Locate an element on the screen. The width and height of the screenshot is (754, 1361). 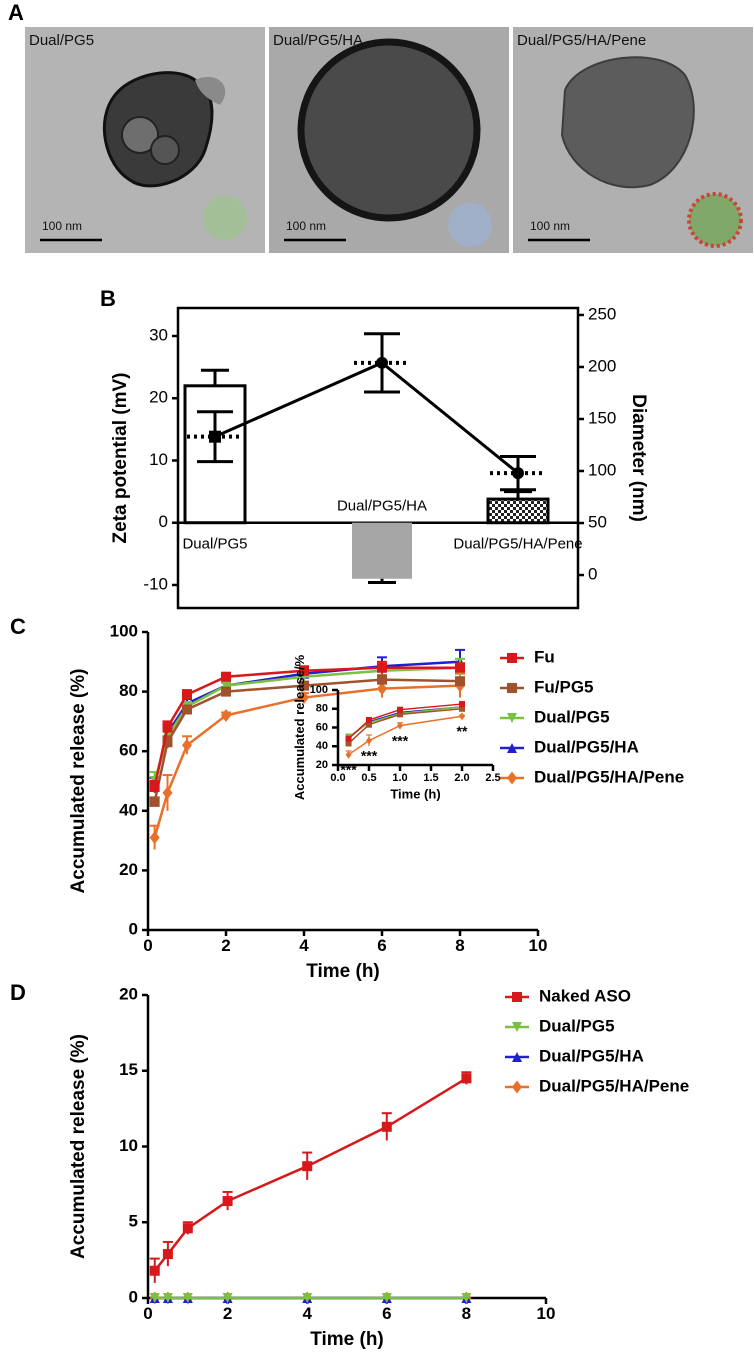
panel-label: D is located at coordinates (18, 992).